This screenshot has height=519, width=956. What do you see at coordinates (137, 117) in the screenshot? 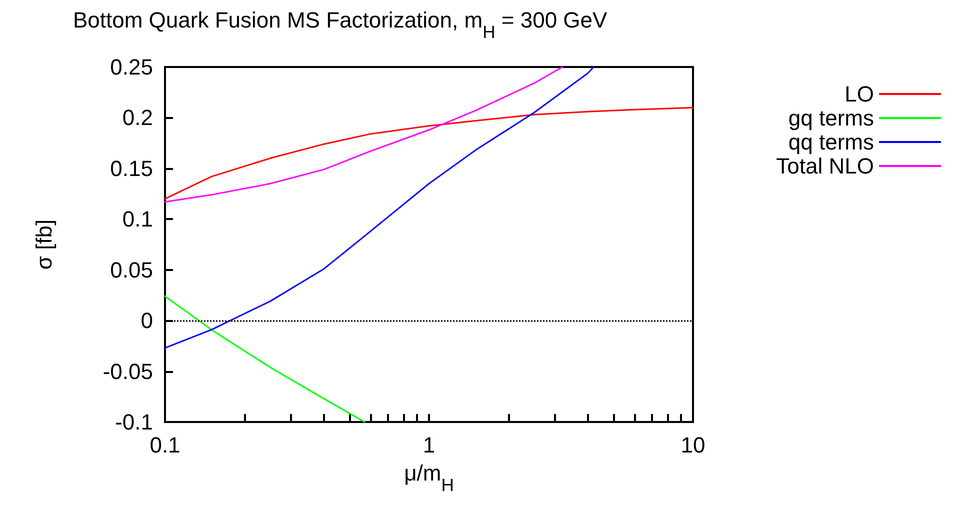
I see `y-tick-label: 0.2` at bounding box center [137, 117].